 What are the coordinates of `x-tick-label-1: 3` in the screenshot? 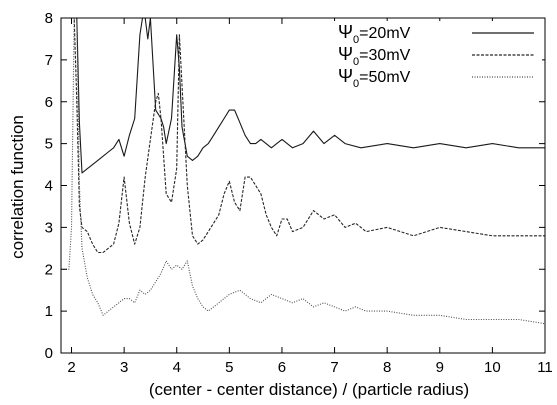 It's located at (124, 367).